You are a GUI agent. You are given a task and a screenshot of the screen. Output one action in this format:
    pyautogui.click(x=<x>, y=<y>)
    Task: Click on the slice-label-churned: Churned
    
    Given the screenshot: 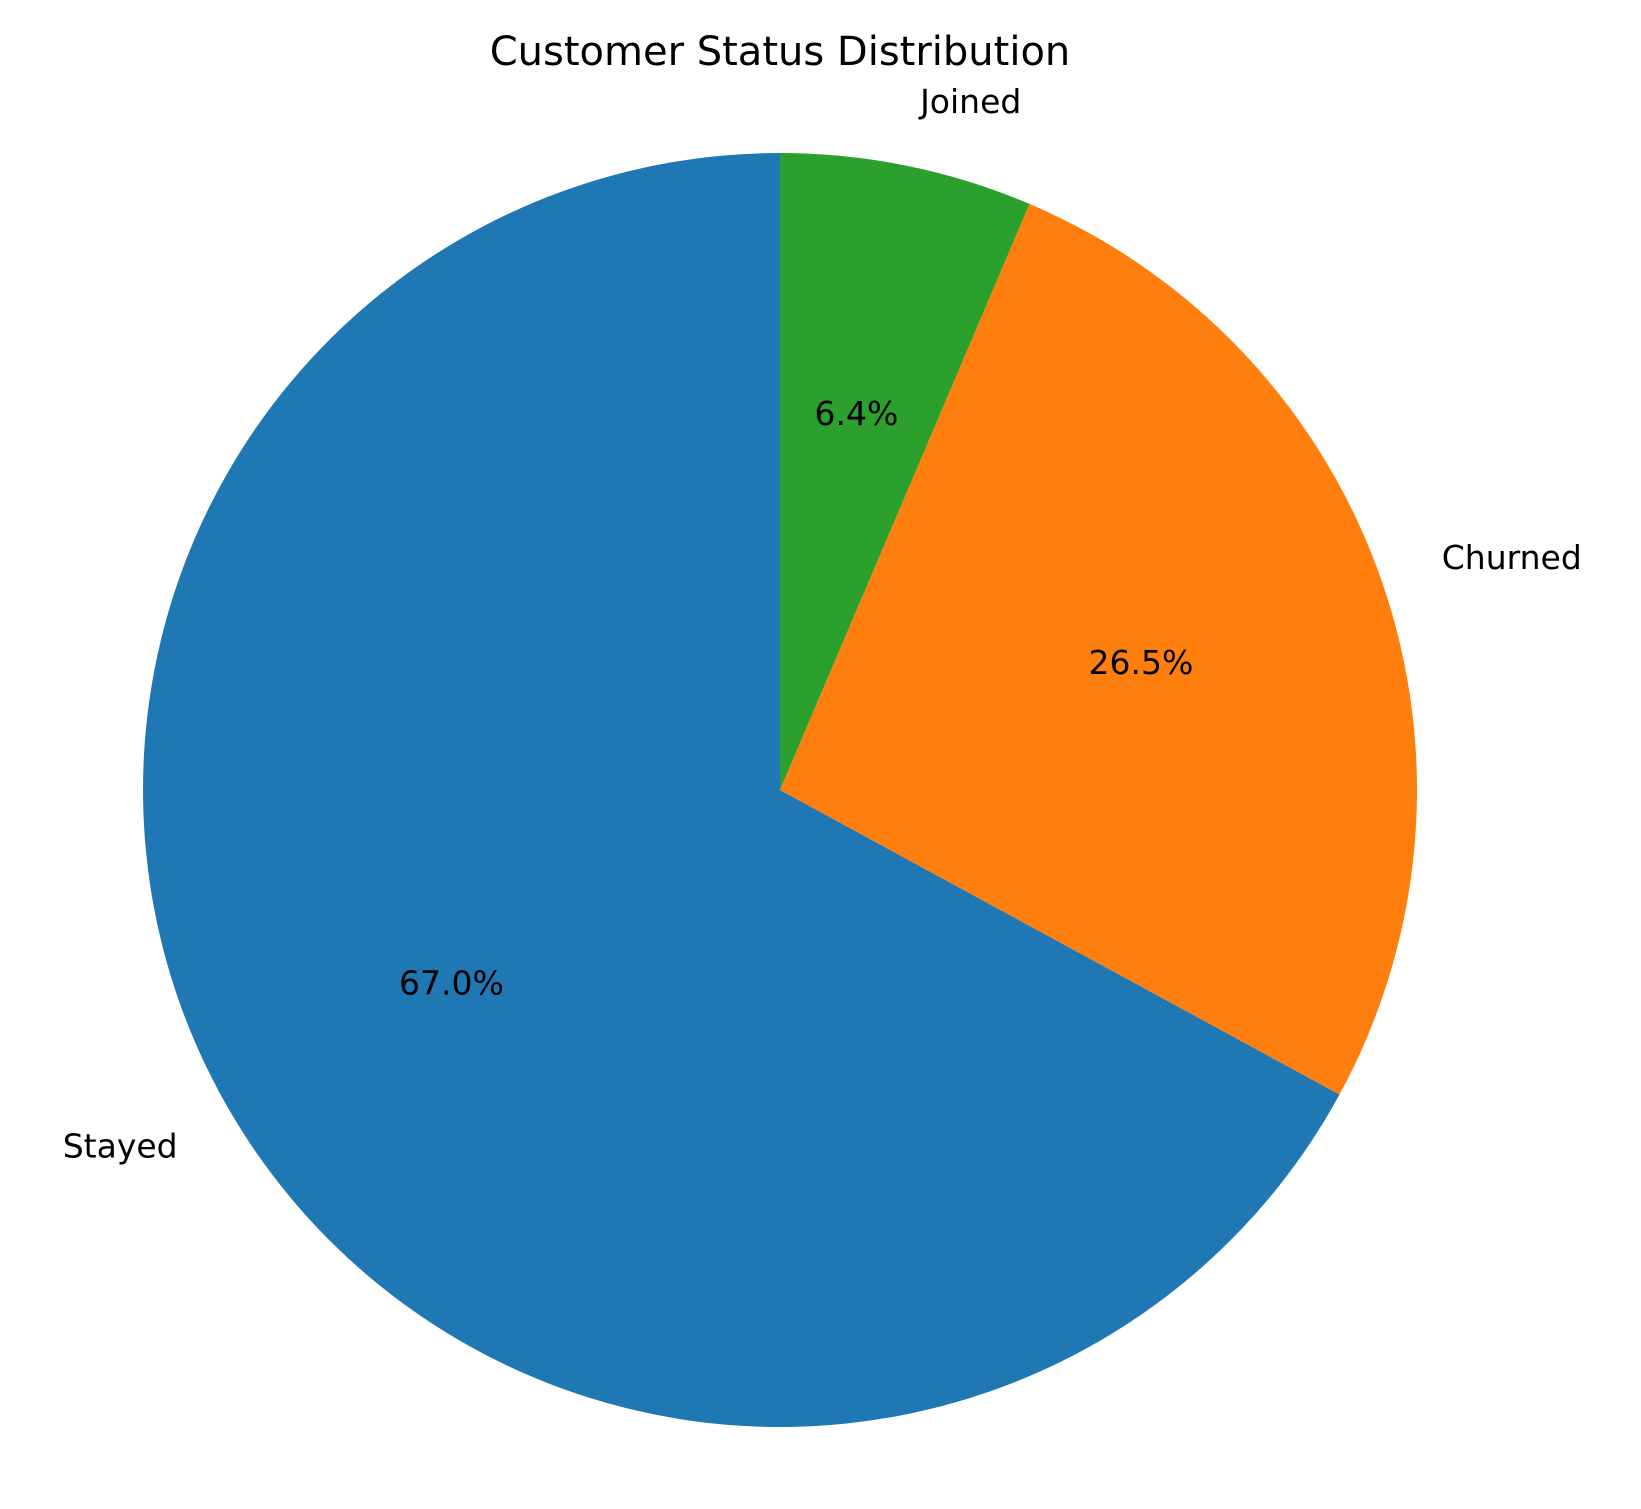 What is the action you would take?
    pyautogui.click(x=1512, y=557)
    